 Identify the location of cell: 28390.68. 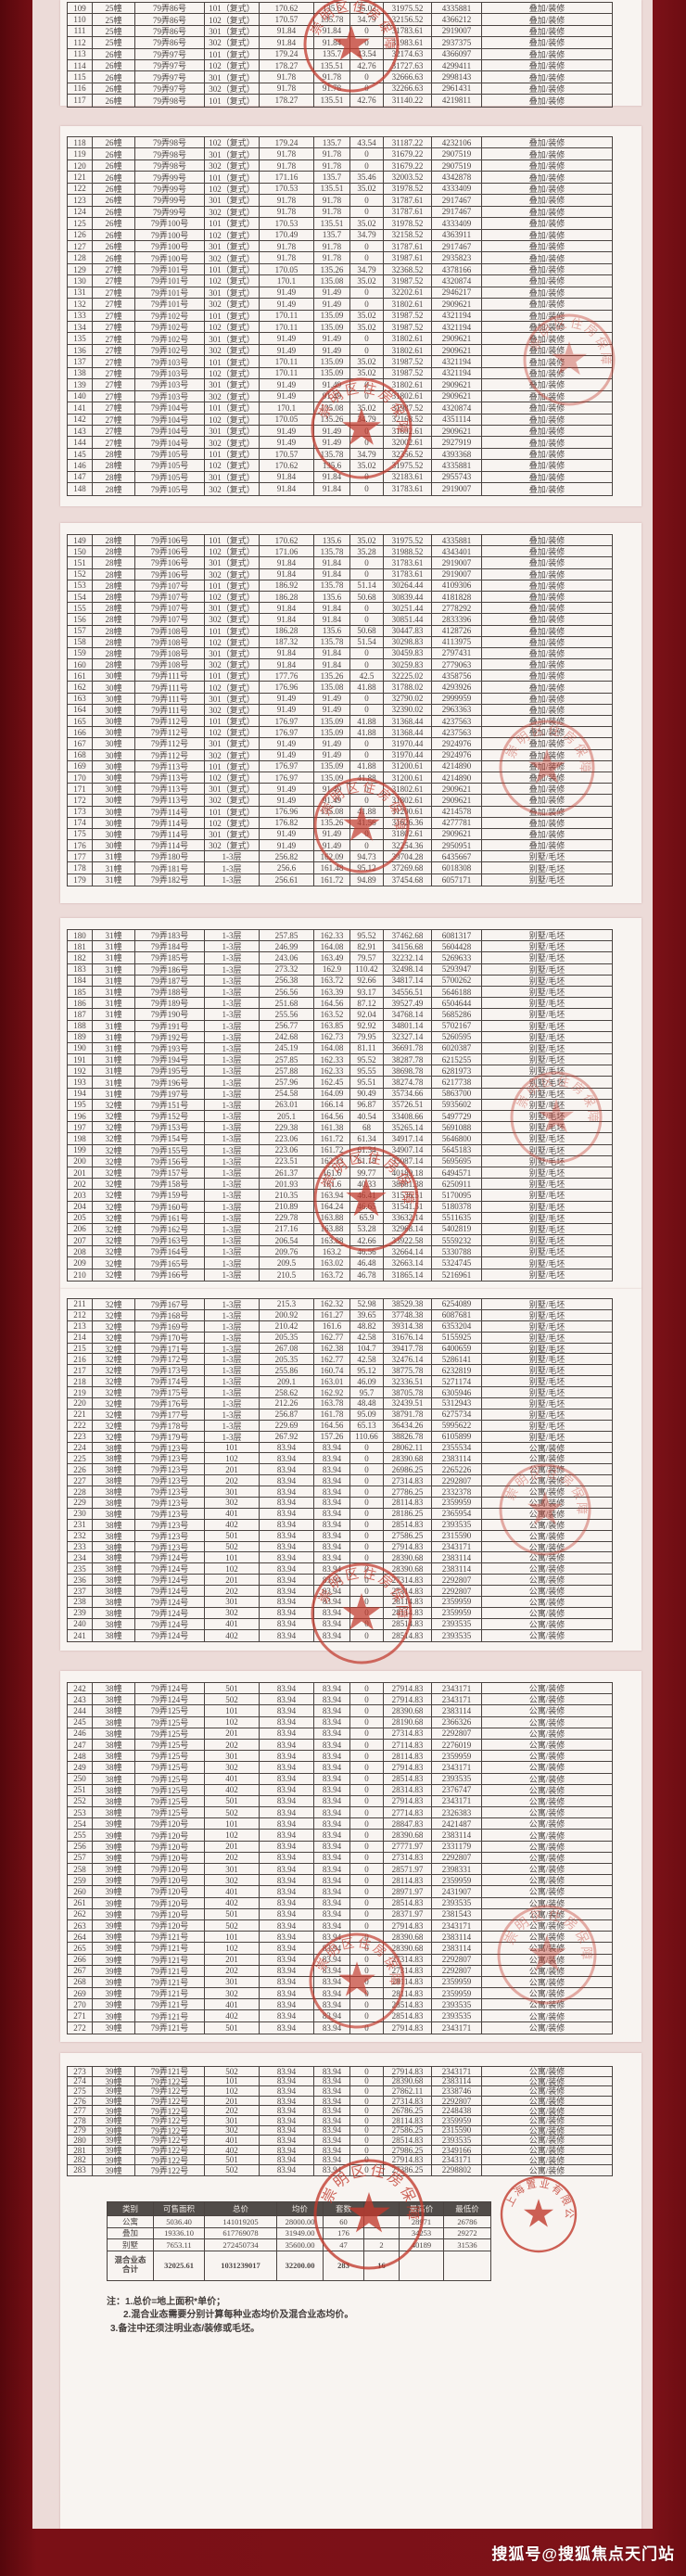
(408, 1711).